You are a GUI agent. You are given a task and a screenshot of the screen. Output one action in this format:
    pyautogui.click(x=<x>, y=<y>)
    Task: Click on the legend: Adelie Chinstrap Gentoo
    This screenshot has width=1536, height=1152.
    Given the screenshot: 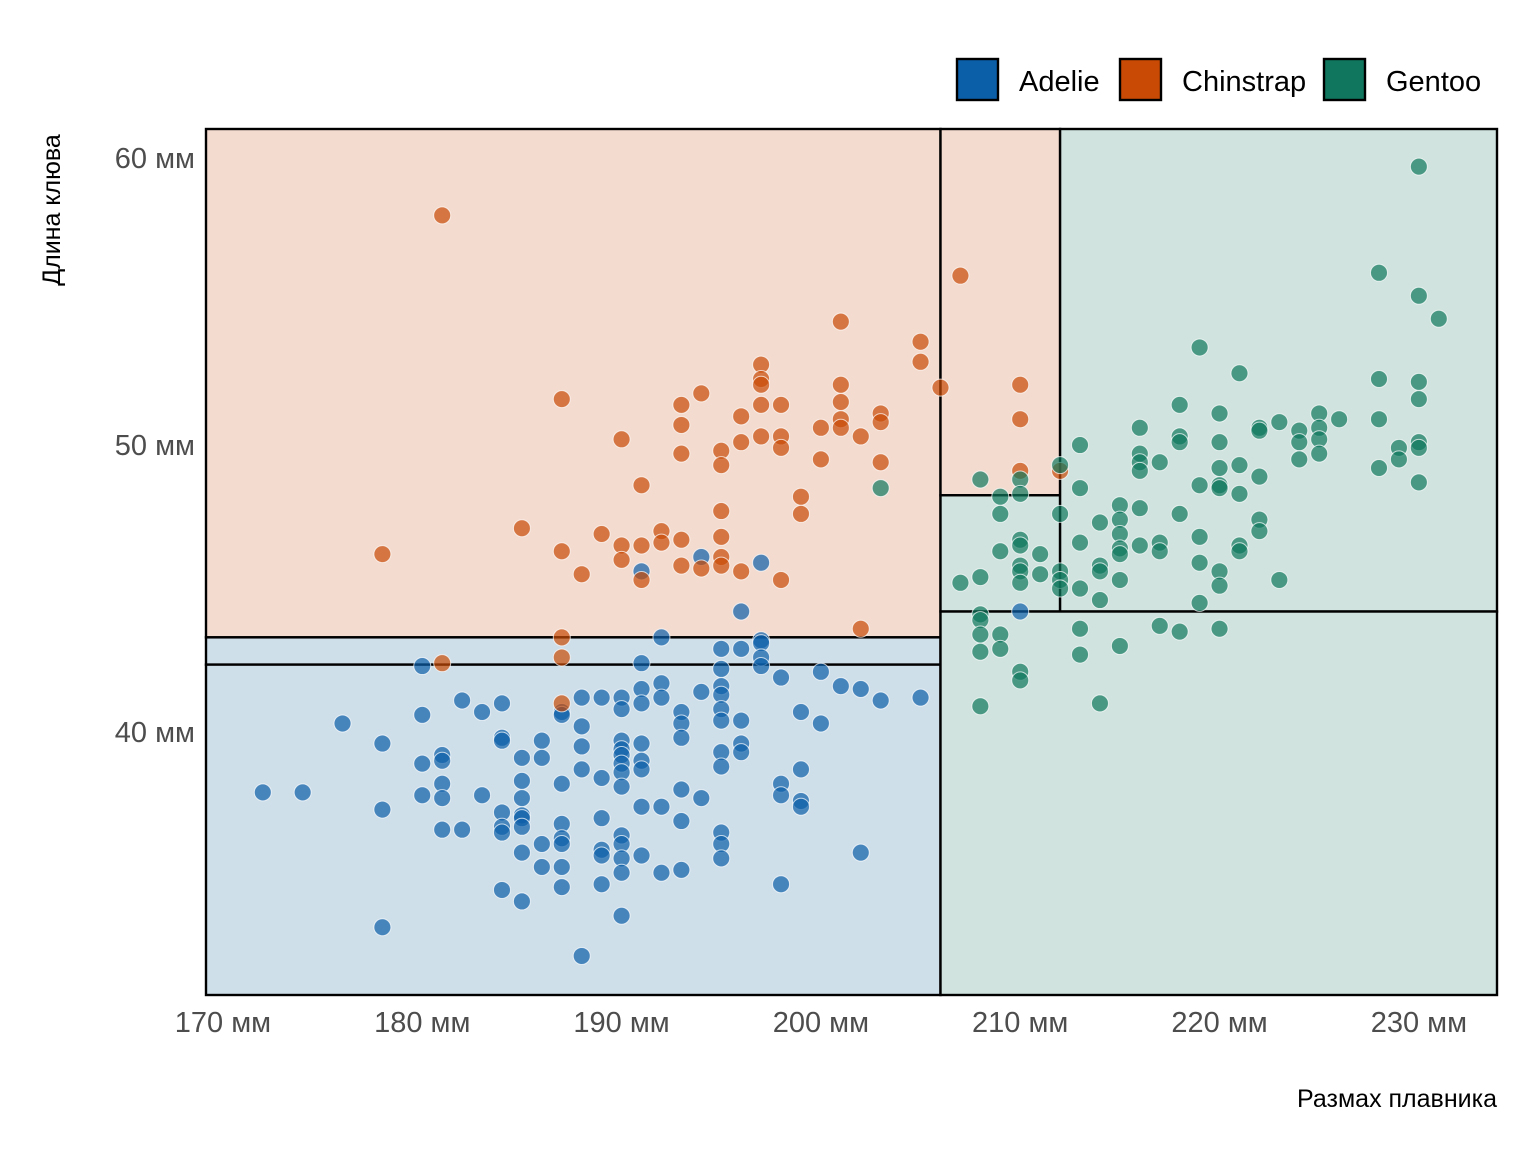 What is the action you would take?
    pyautogui.click(x=1218, y=79)
    